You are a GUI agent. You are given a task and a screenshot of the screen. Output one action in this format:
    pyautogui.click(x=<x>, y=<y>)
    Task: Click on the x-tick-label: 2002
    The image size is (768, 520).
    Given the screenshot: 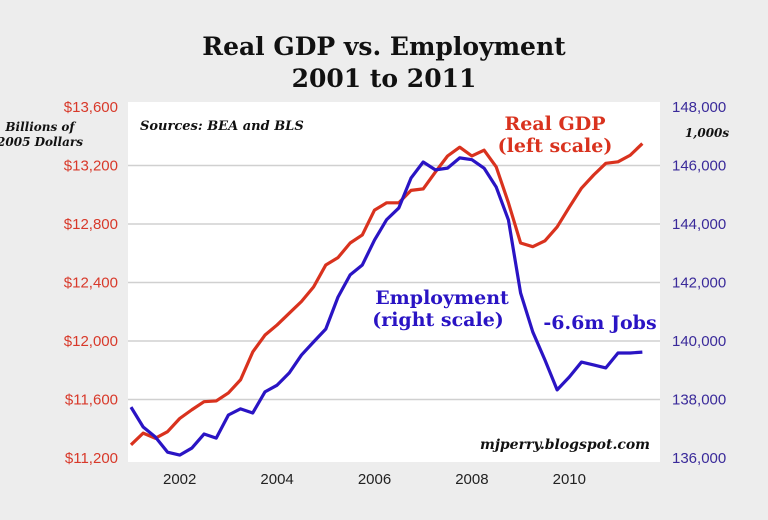 What is the action you would take?
    pyautogui.click(x=179, y=479)
    